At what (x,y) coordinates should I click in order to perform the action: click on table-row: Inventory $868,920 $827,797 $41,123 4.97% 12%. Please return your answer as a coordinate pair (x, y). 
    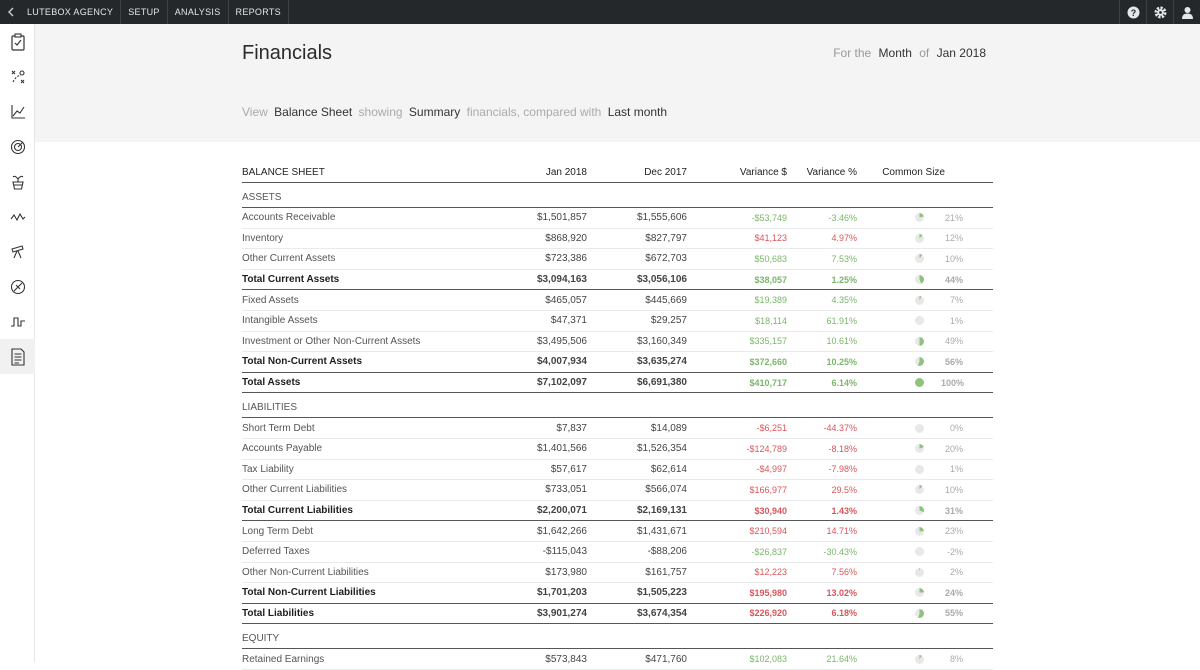
    Looking at the image, I should click on (617, 239).